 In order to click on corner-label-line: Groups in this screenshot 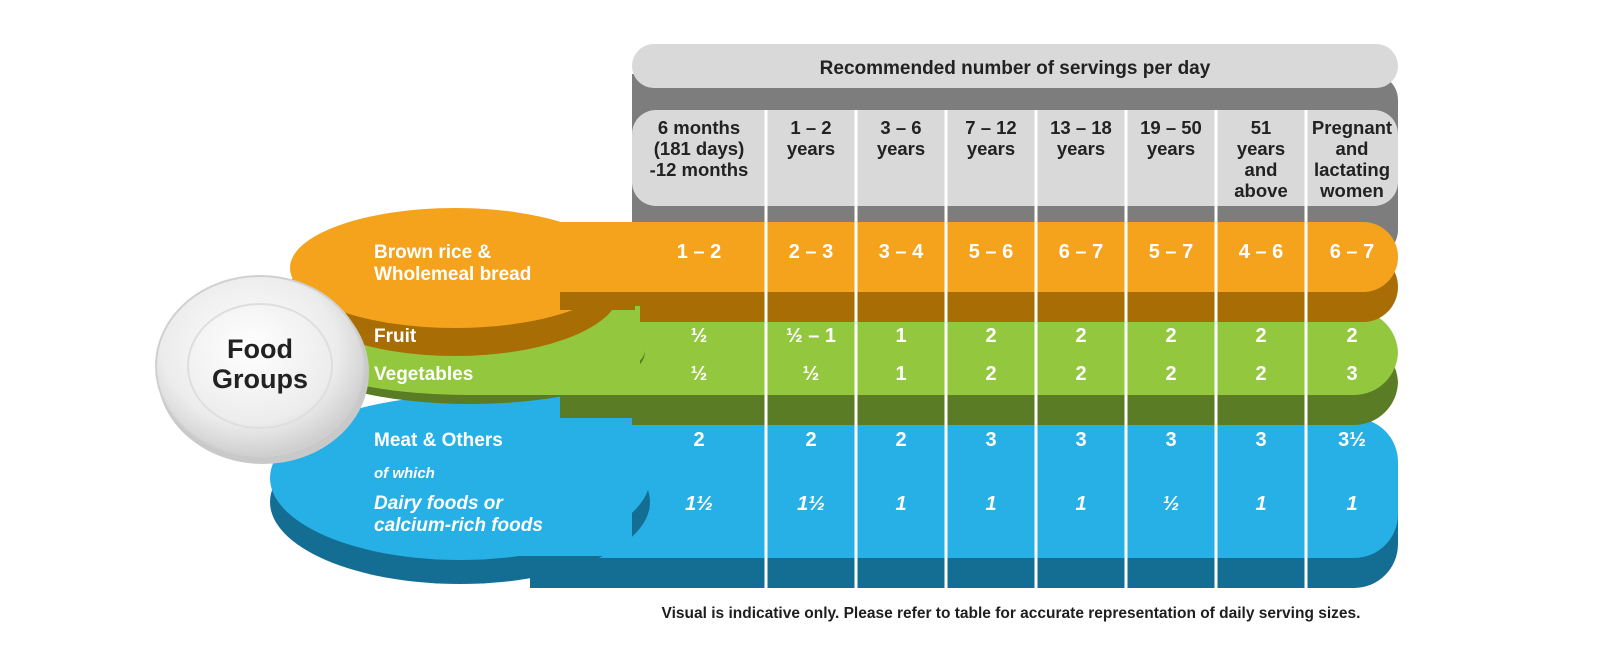, I will do `click(260, 379)`.